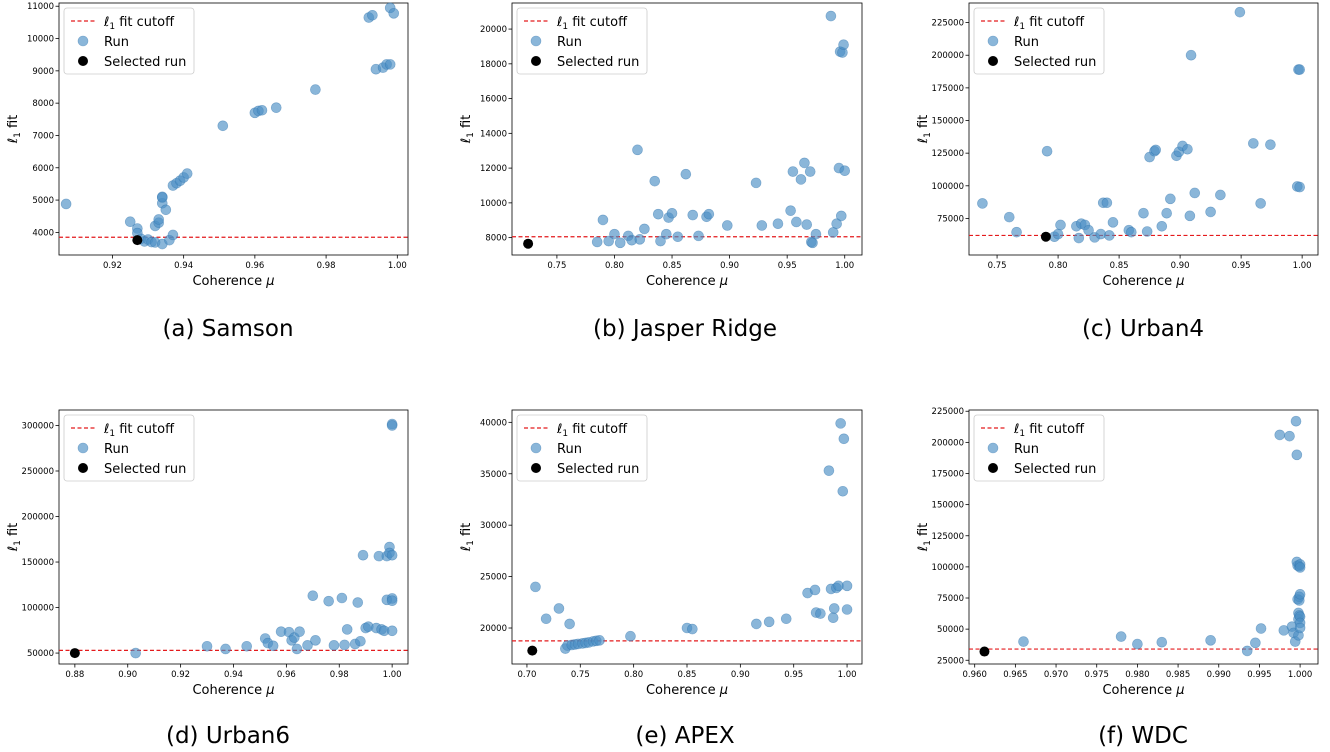  Describe the element at coordinates (975, 675) in the screenshot. I see `x-tick-label: 0.960` at that location.